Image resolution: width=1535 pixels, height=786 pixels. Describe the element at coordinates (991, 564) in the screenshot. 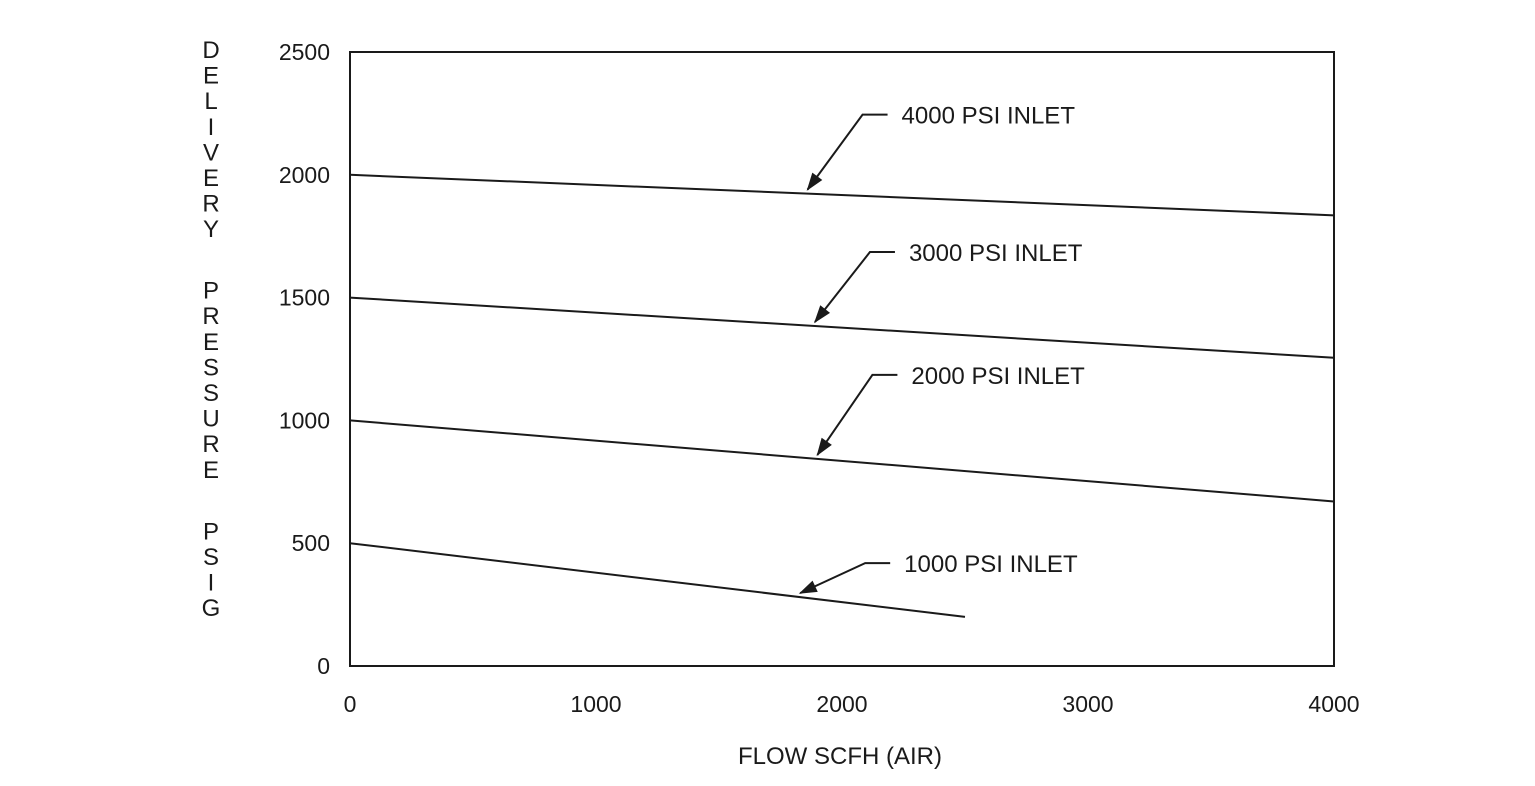

I see `series-label: 1000 PSI INLET` at that location.